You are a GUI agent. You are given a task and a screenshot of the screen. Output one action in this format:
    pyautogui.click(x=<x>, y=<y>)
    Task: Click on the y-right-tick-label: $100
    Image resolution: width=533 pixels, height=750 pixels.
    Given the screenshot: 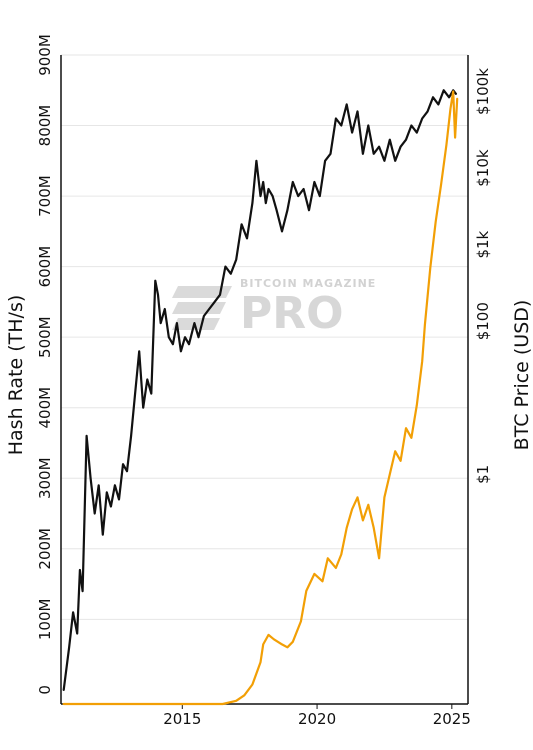 What is the action you would take?
    pyautogui.click(x=483, y=321)
    